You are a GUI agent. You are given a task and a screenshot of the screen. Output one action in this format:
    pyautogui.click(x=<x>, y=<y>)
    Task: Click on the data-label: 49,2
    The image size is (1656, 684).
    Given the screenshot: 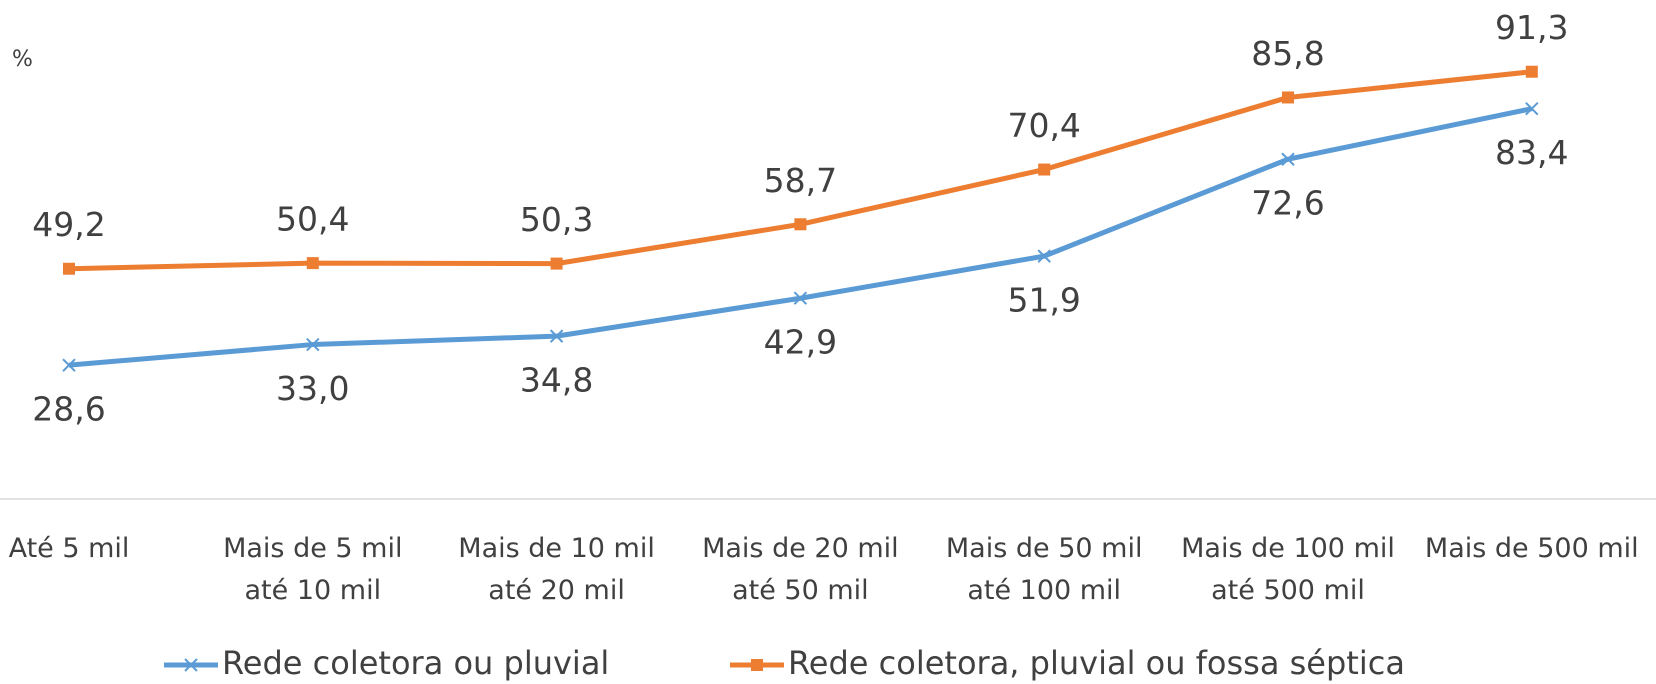 What is the action you would take?
    pyautogui.click(x=68, y=224)
    